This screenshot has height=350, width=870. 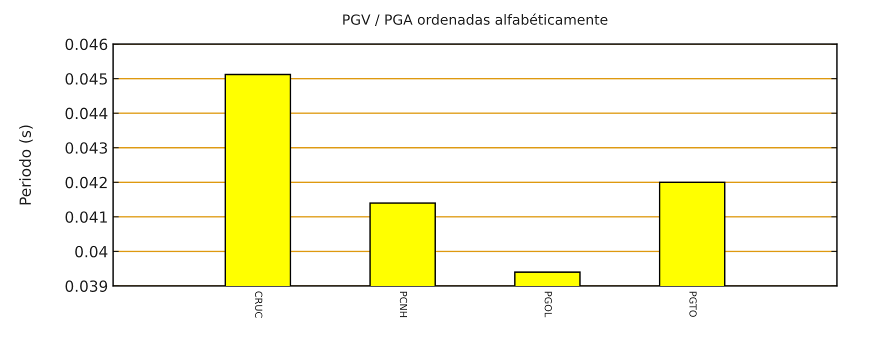 What do you see at coordinates (86, 79) in the screenshot?
I see `y-tick-label: 0.045` at bounding box center [86, 79].